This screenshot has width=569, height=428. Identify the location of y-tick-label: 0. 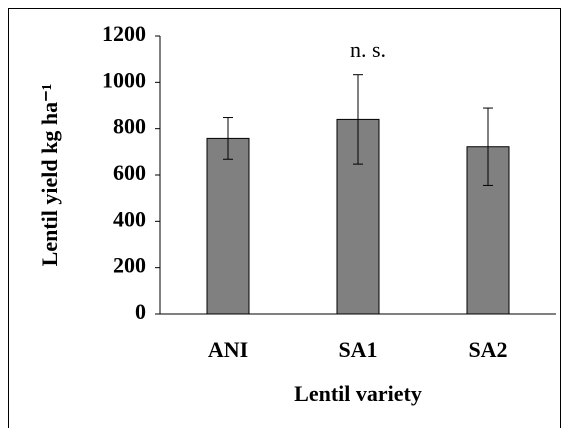
(140, 311).